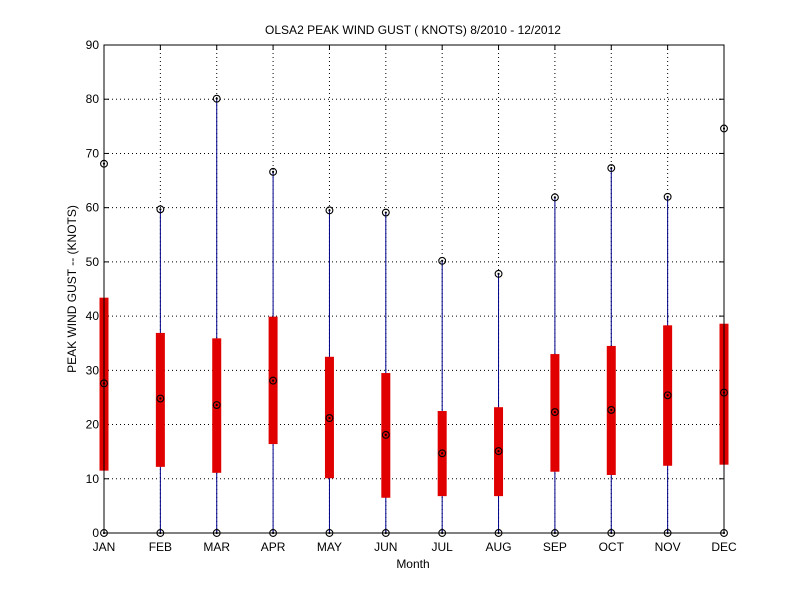 This screenshot has height=600, width=800. Describe the element at coordinates (216, 547) in the screenshot. I see `x-tick-label-mar: MAR` at that location.